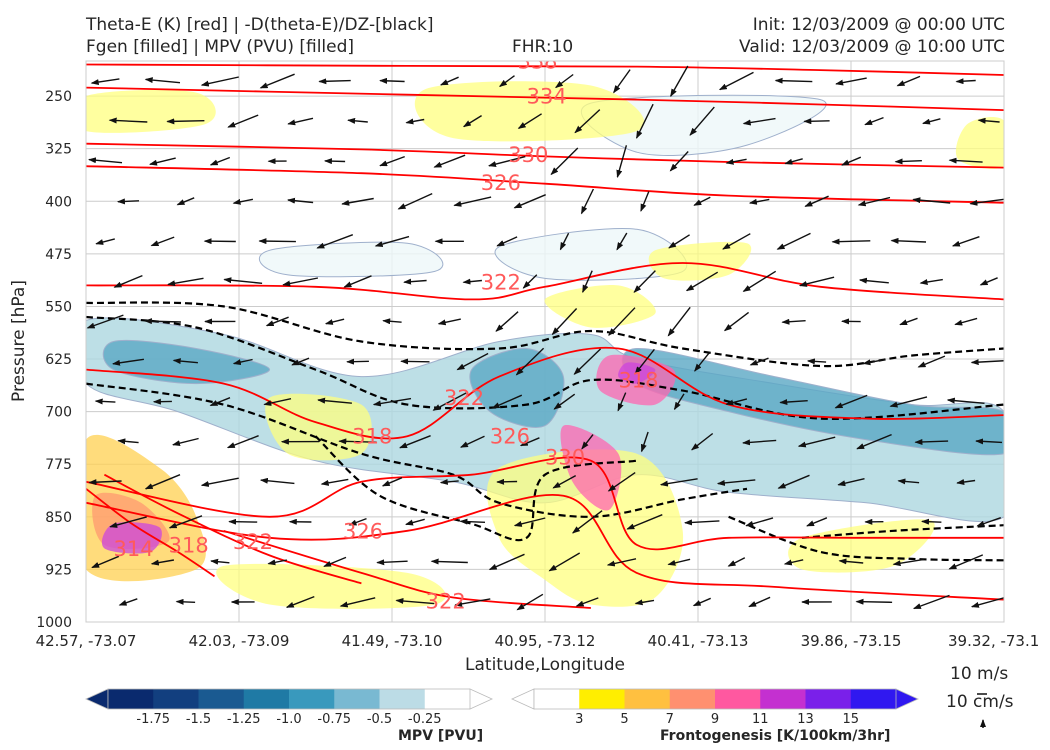 Image resolution: width=1050 pixels, height=750 pixels. What do you see at coordinates (58, 413) in the screenshot?
I see `y-tick-label: 700` at bounding box center [58, 413].